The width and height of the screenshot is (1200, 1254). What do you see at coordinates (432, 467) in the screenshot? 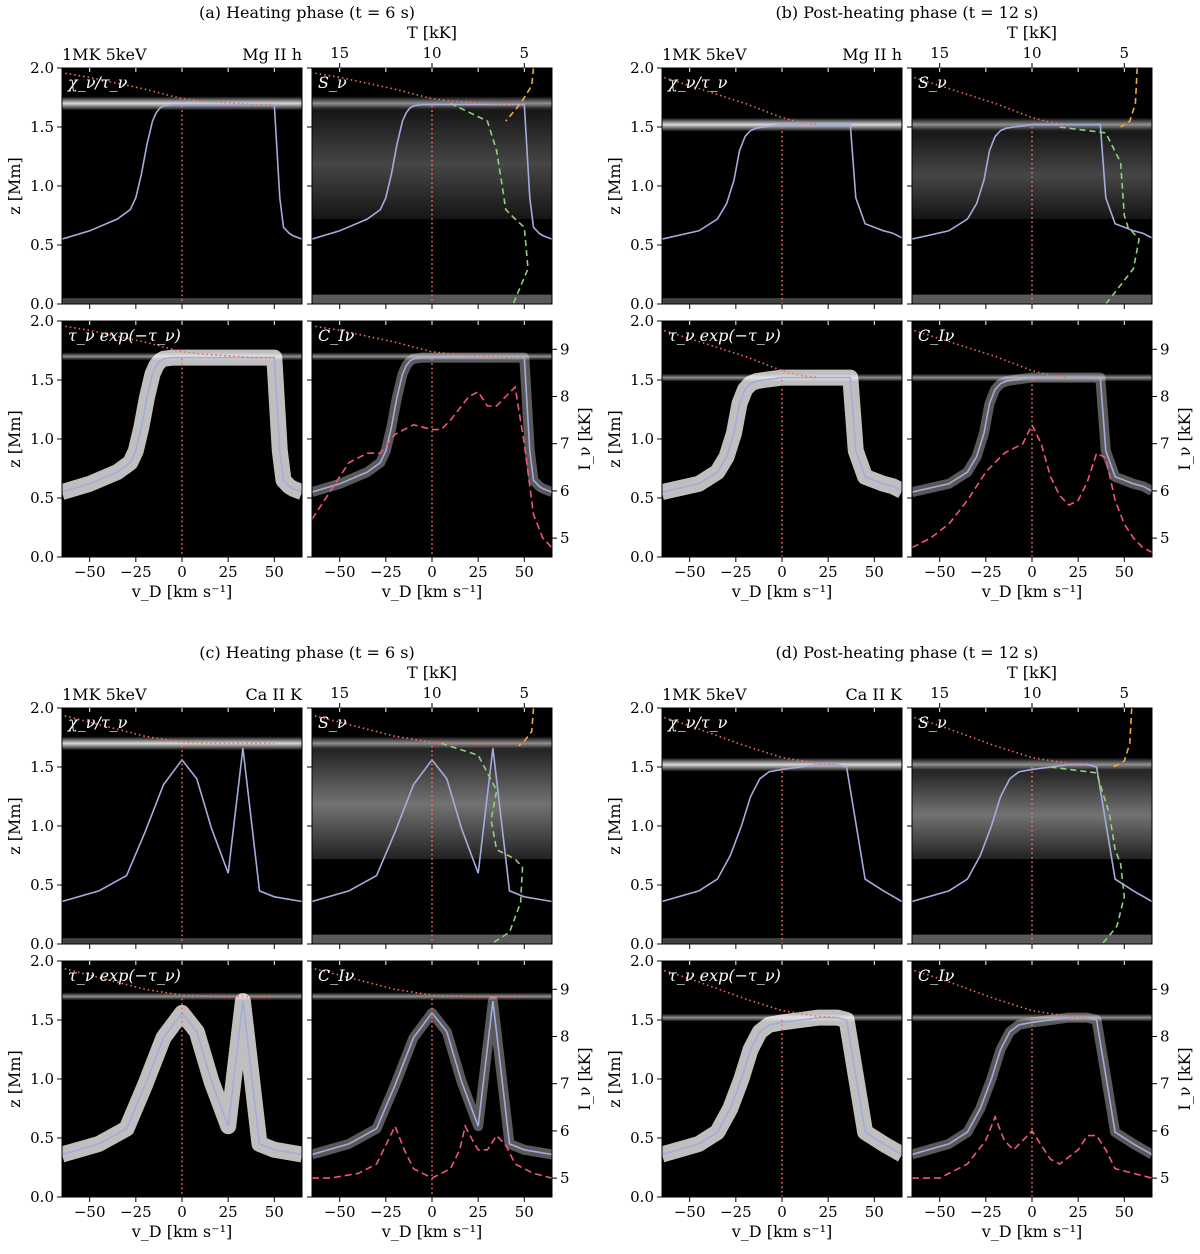
I see `intensity-profile` at bounding box center [432, 467].